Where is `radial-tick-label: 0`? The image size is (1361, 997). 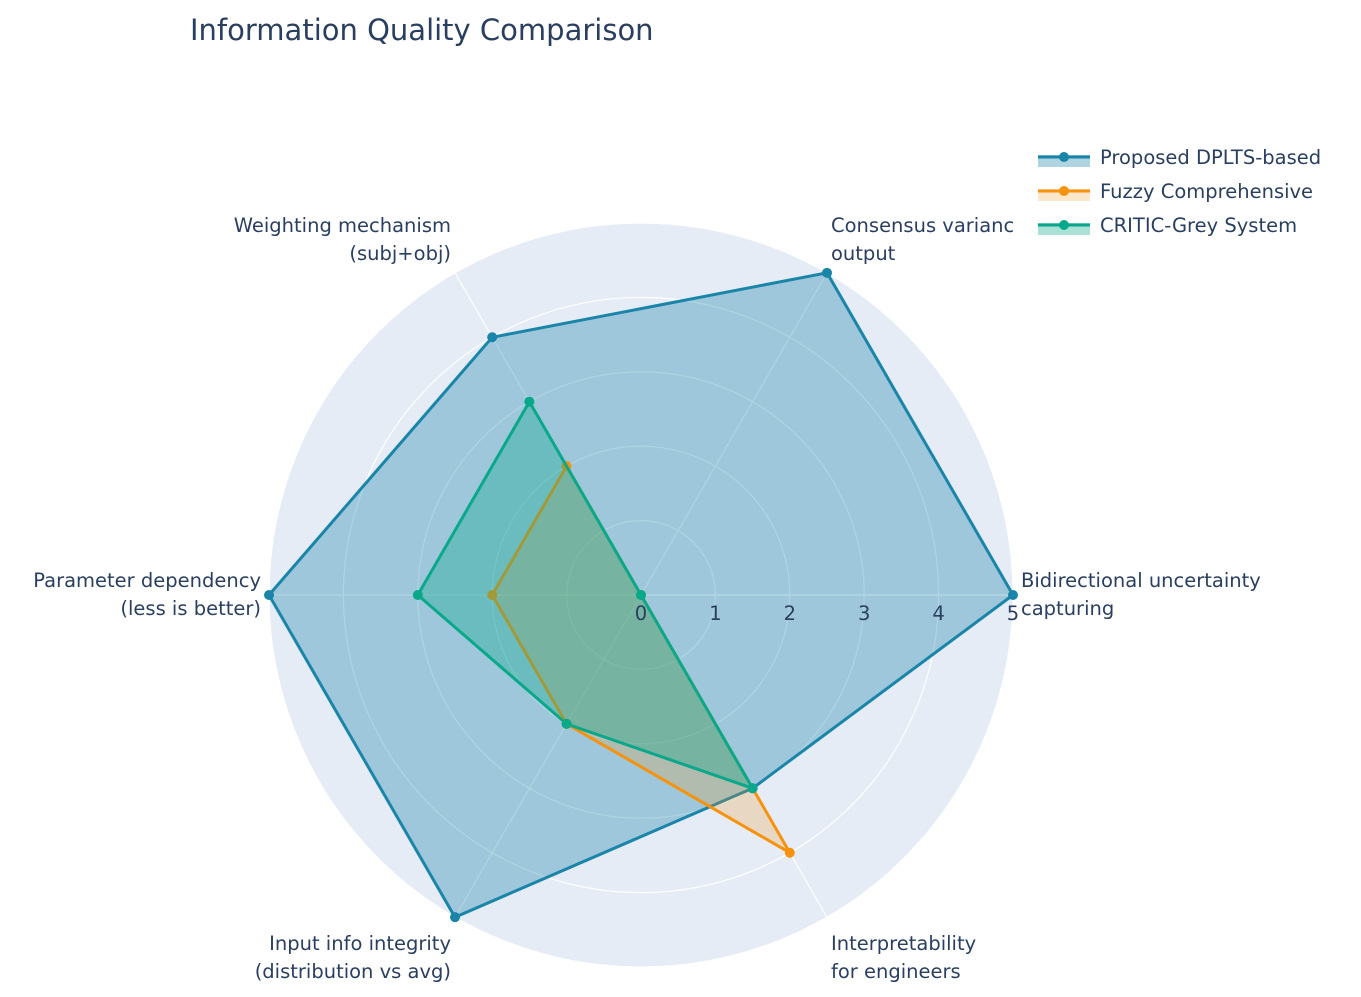
radial-tick-label: 0 is located at coordinates (641, 613).